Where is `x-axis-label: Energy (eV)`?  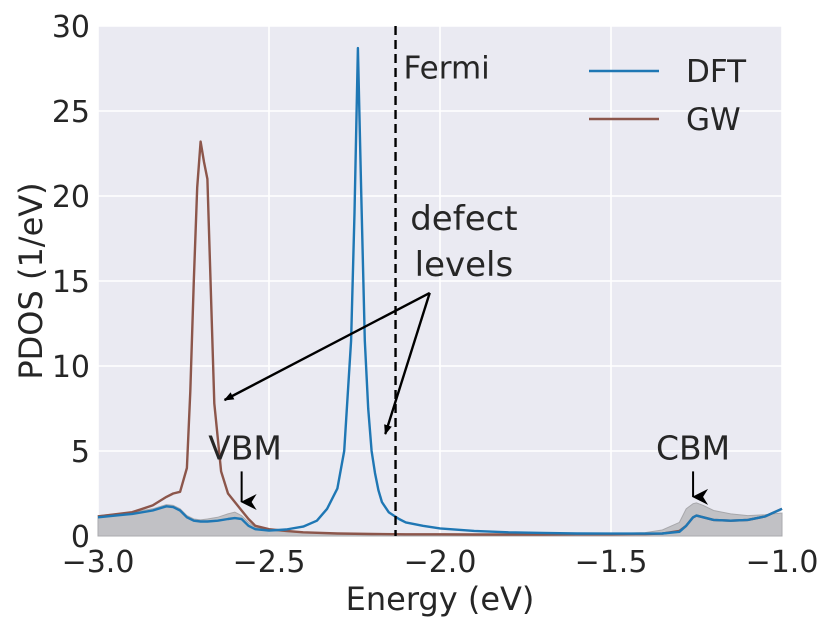 x-axis-label: Energy (eV) is located at coordinates (440, 599).